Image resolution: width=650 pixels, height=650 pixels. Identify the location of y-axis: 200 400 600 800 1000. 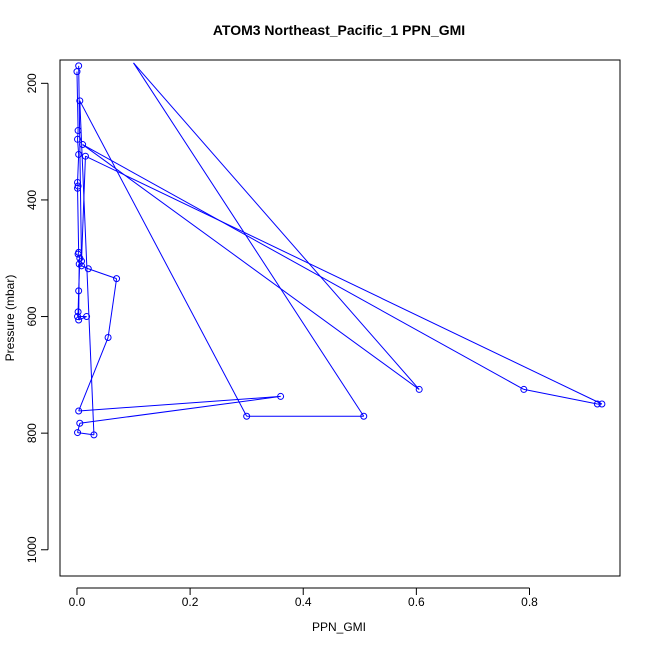
(37, 318).